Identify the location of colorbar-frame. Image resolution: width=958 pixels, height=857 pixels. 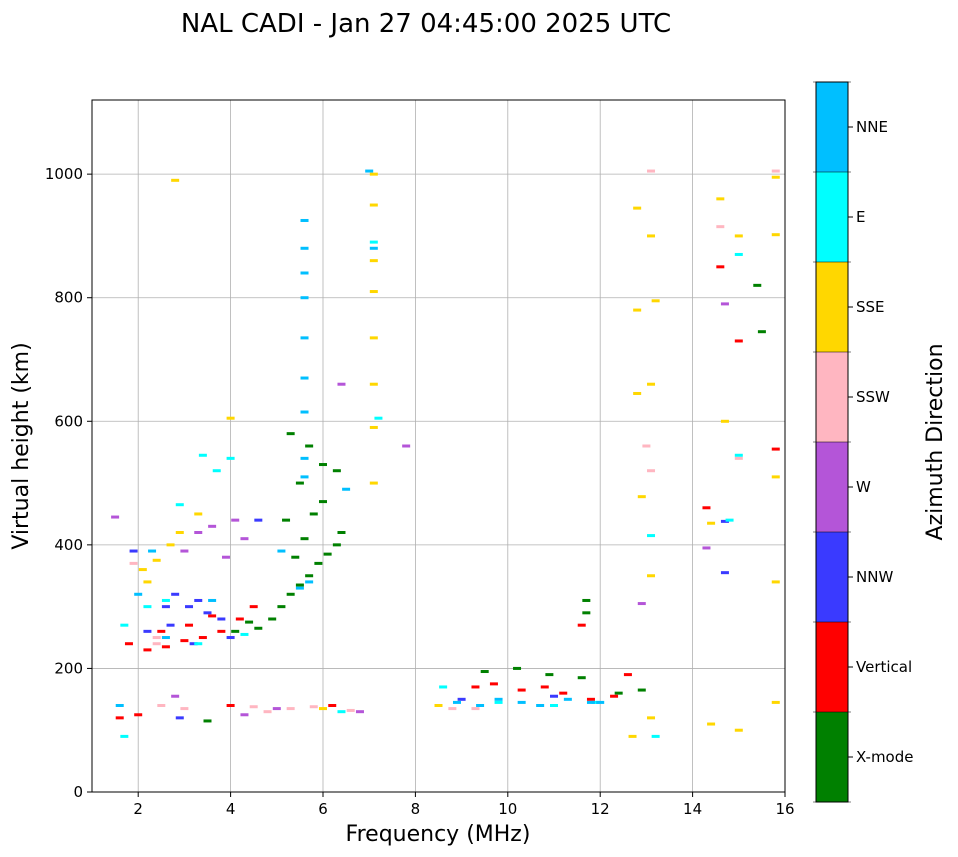
(832, 442).